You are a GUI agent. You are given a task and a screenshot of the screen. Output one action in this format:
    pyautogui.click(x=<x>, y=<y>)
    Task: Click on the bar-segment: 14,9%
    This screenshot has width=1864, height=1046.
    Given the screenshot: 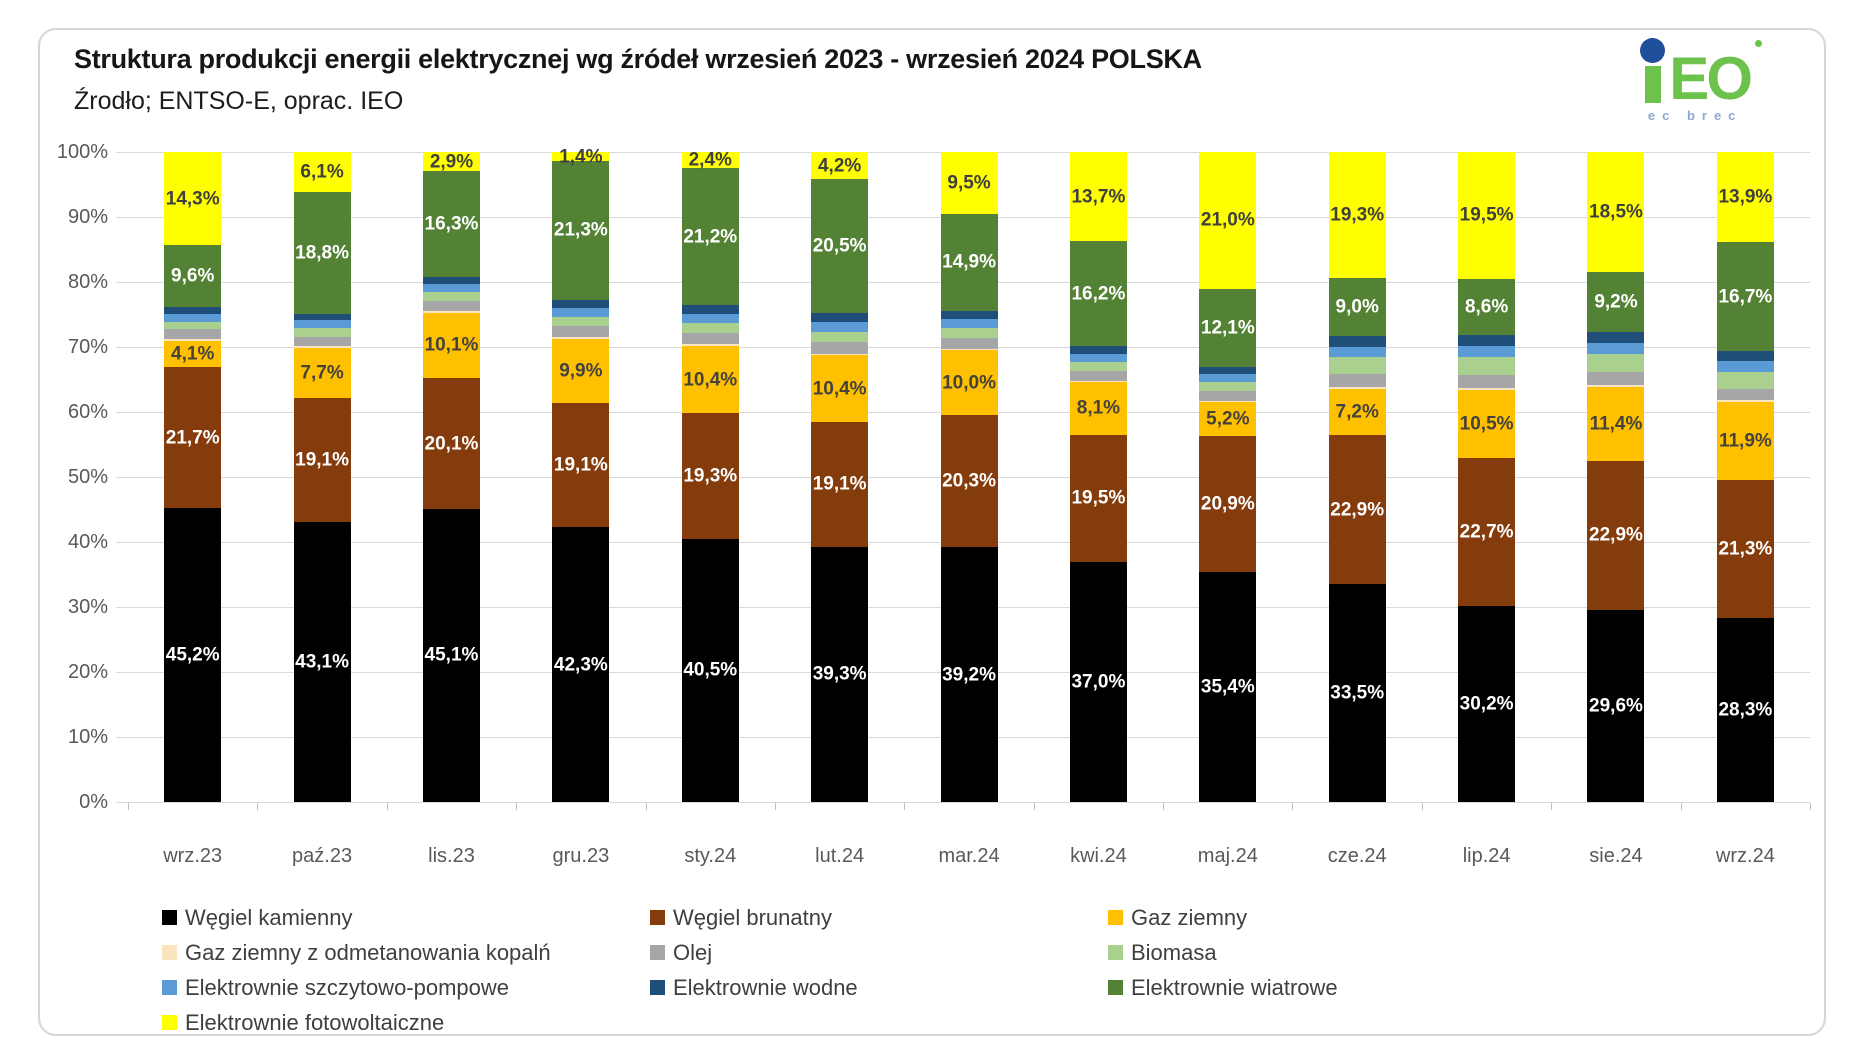 What is the action you would take?
    pyautogui.click(x=969, y=262)
    